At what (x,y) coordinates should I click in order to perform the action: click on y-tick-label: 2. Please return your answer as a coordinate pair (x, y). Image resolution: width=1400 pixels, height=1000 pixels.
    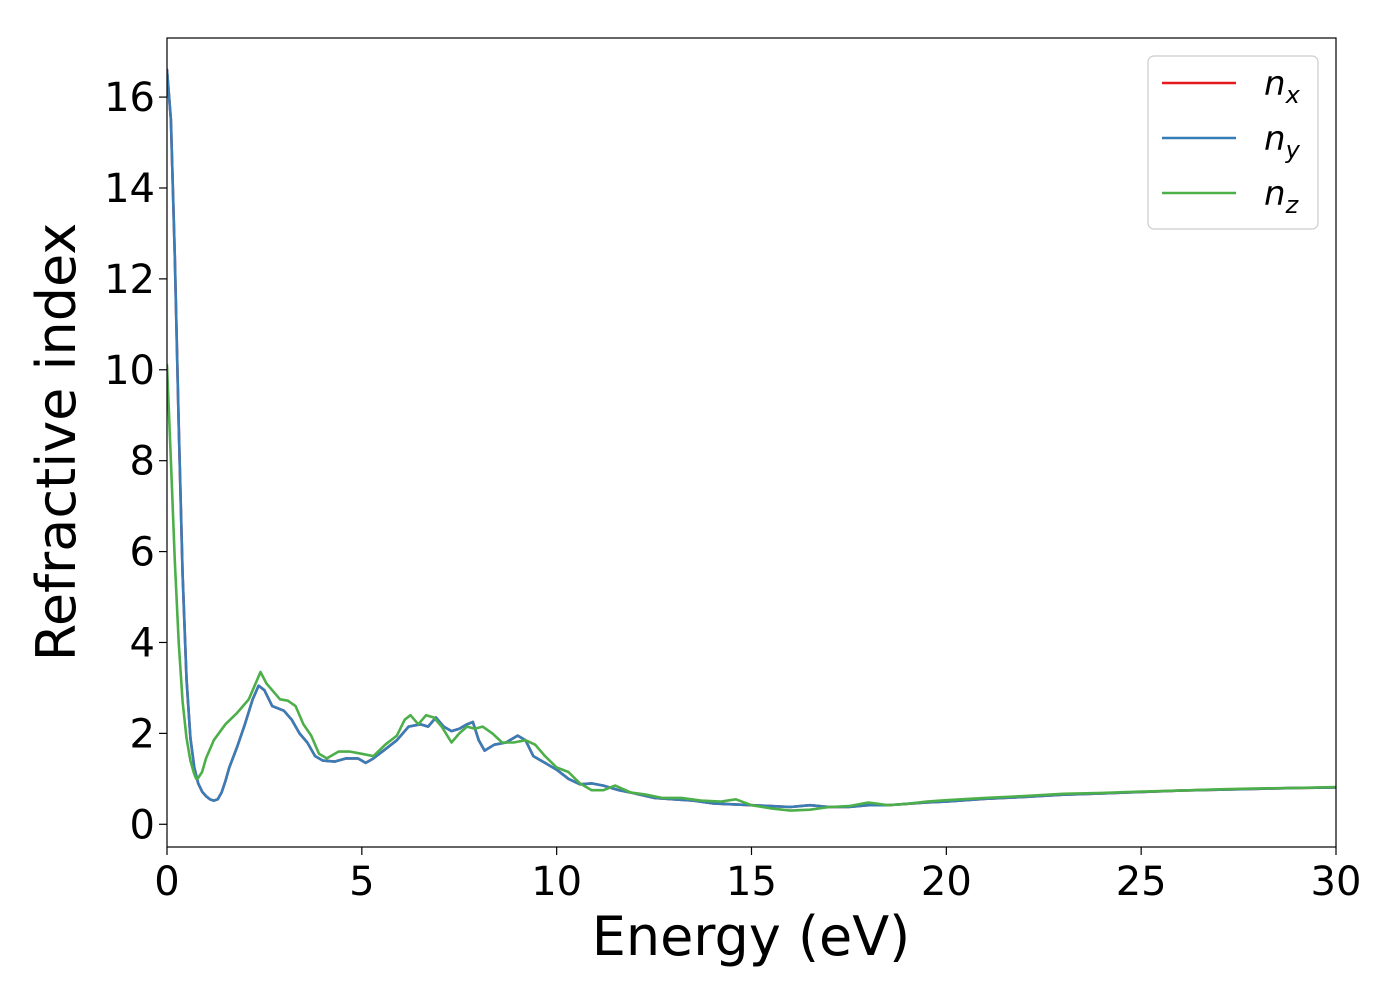
    Looking at the image, I should click on (142, 734).